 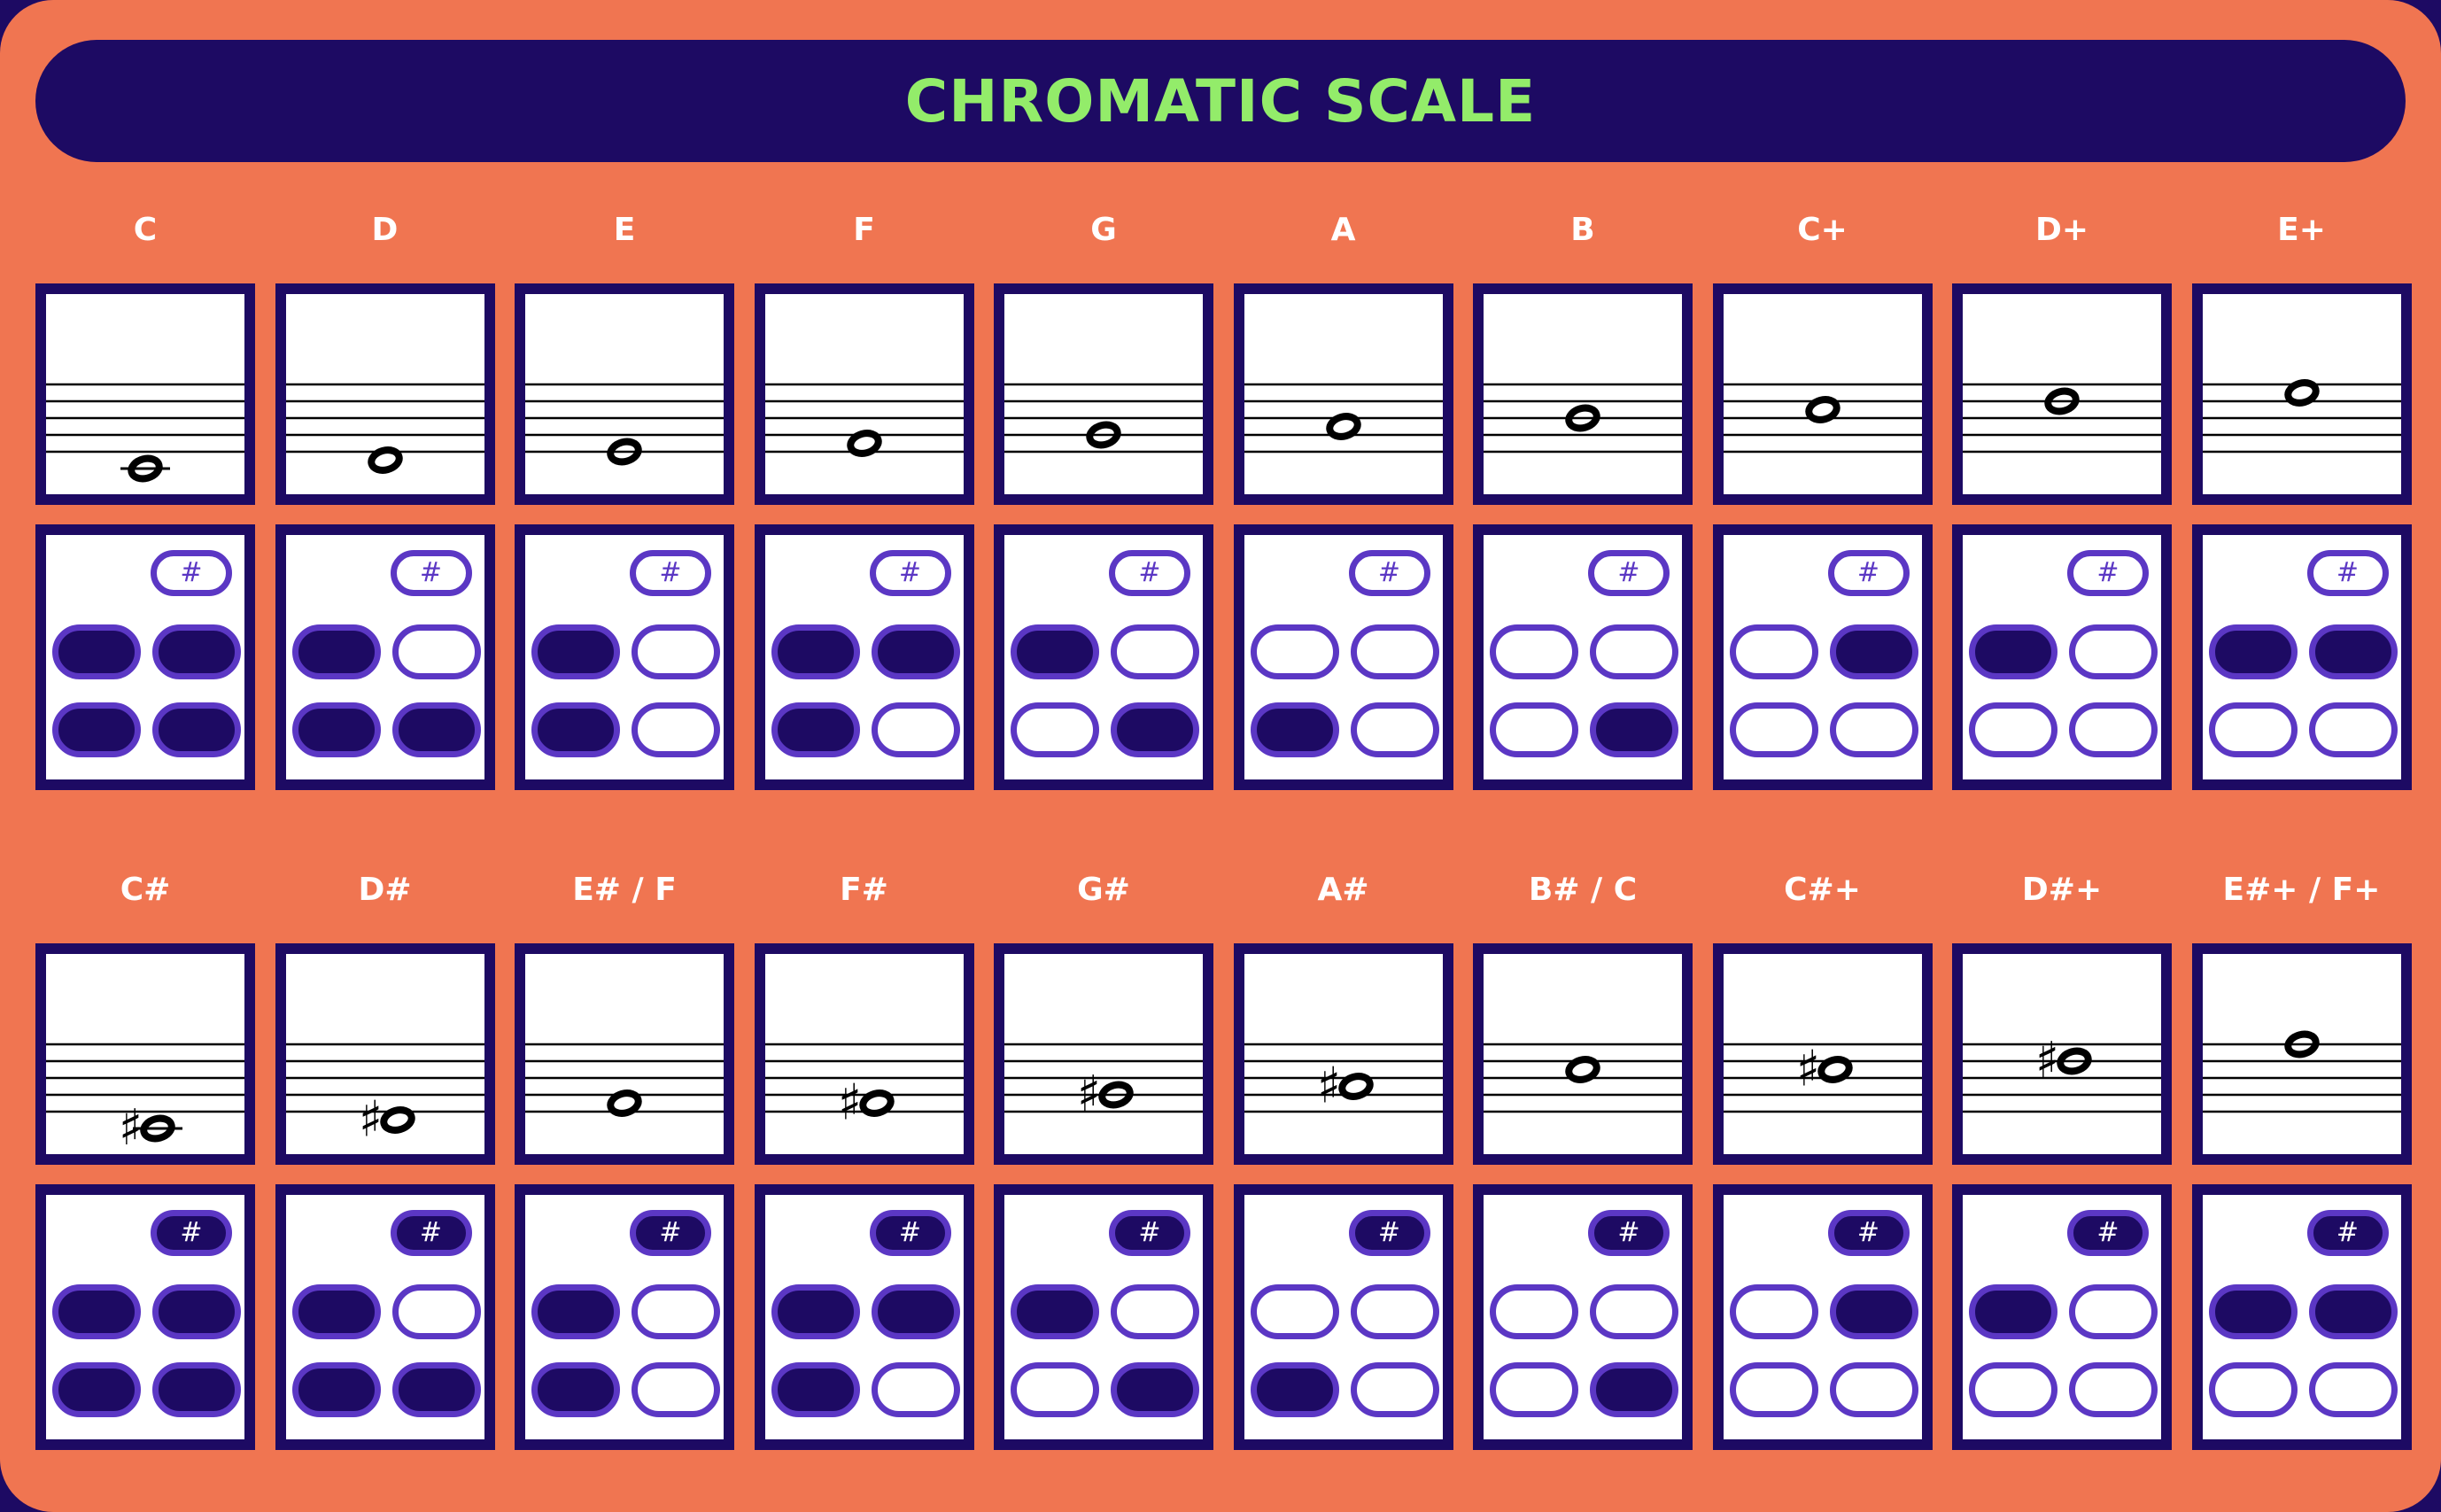 I want to click on note-label: A, so click(x=1343, y=230).